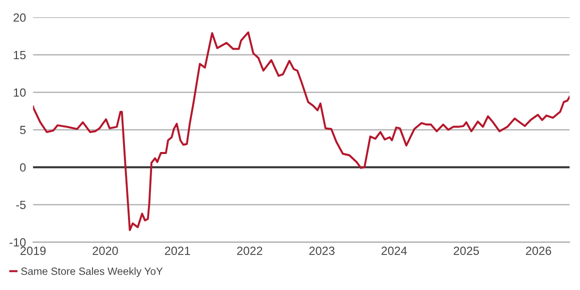 Image resolution: width=580 pixels, height=290 pixels. What do you see at coordinates (105, 250) in the screenshot?
I see `x-tick-label: 2020` at bounding box center [105, 250].